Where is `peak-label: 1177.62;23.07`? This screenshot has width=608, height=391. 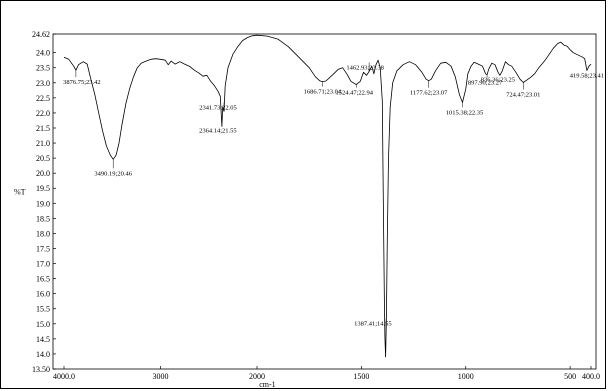 peak-label: 1177.62;23.07 is located at coordinates (429, 93).